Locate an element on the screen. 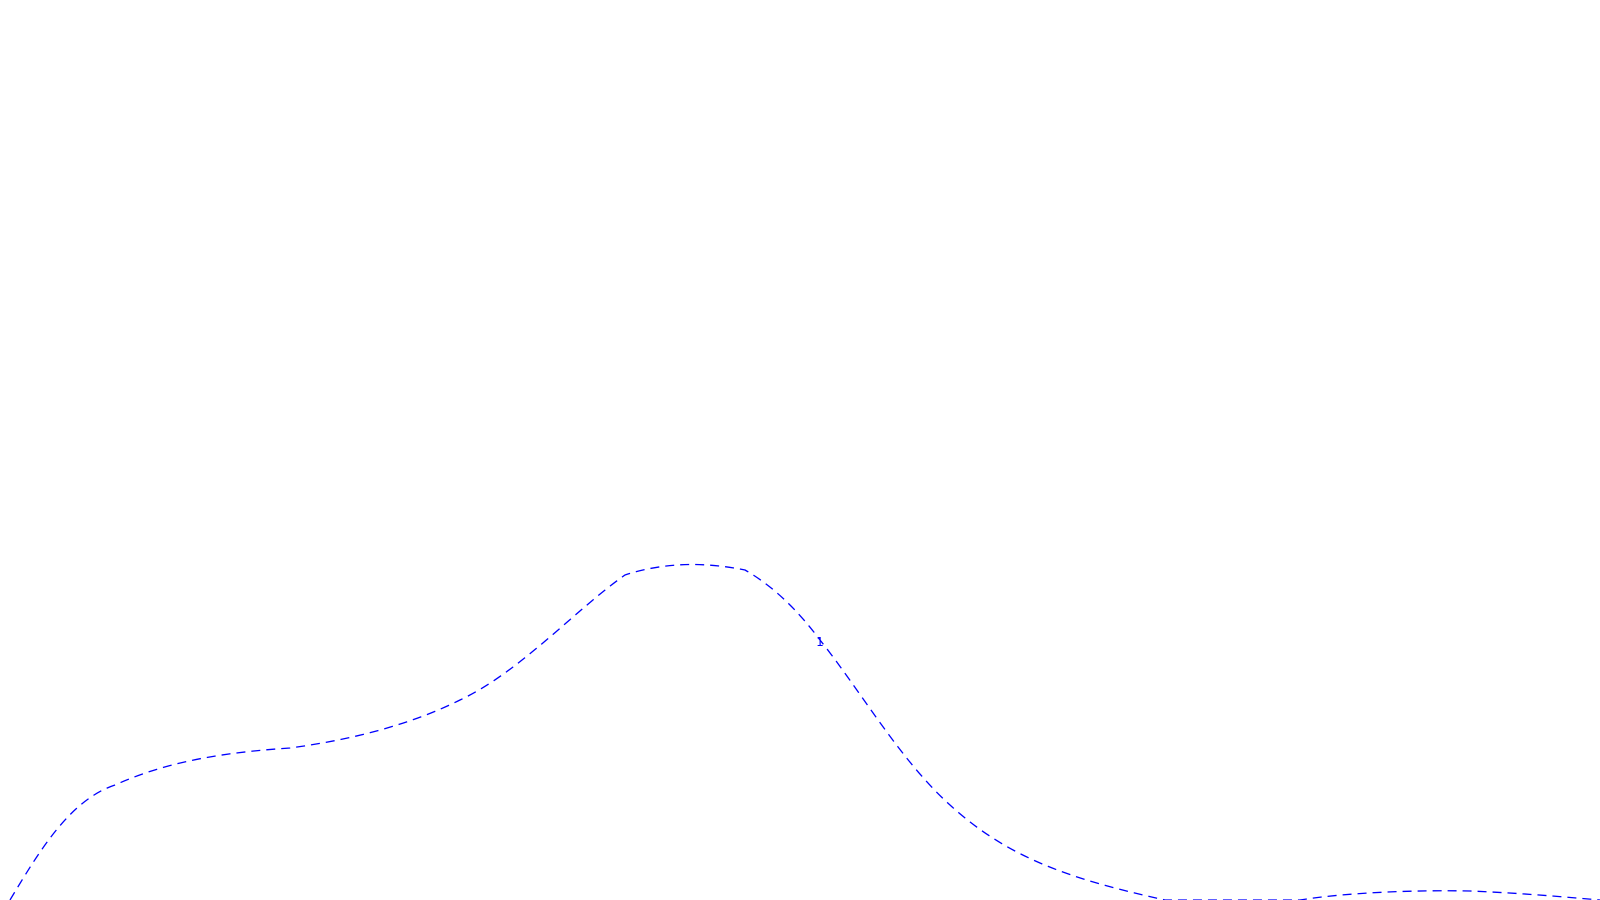  contour-label-1: 1 is located at coordinates (820, 642).